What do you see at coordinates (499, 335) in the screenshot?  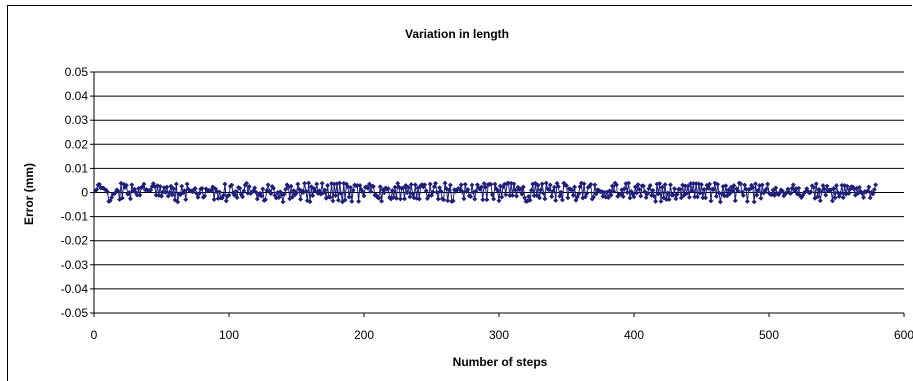 I see `x-tick-label: 300` at bounding box center [499, 335].